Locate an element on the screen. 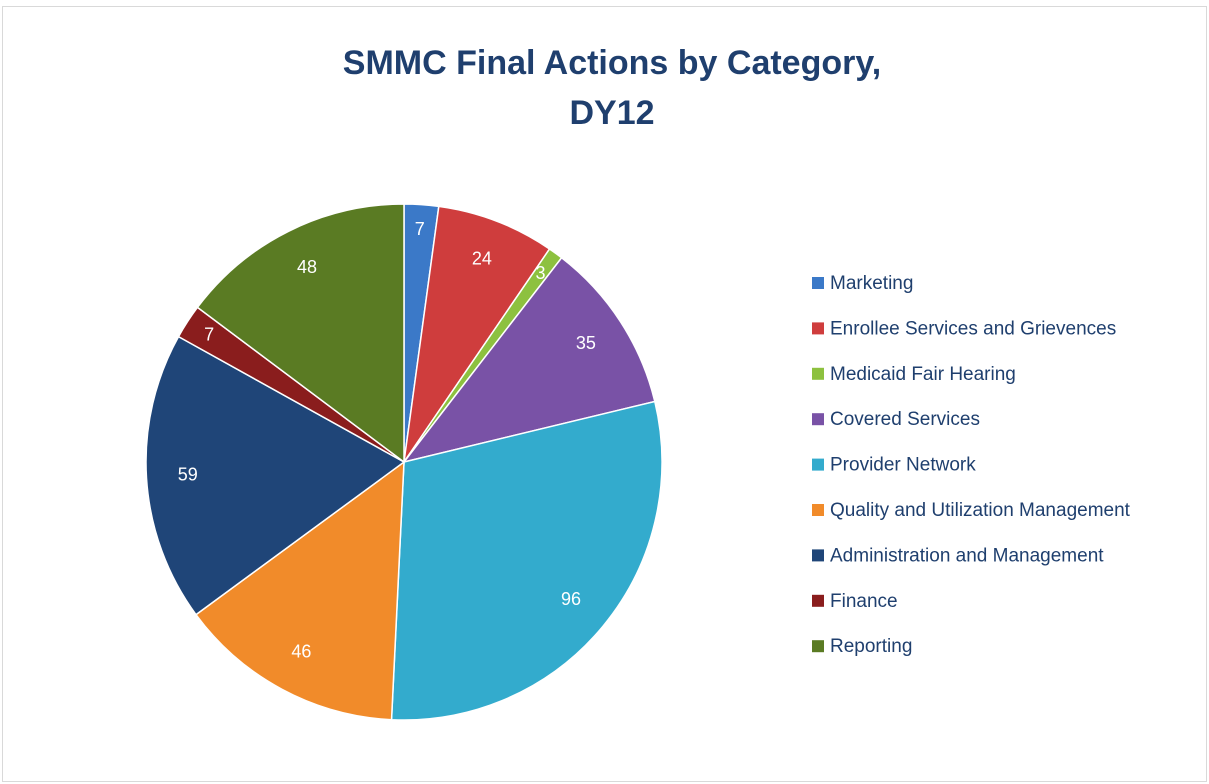 Image resolution: width=1209 pixels, height=784 pixels. legend-label: Enrollee Services and Grievences is located at coordinates (973, 328).